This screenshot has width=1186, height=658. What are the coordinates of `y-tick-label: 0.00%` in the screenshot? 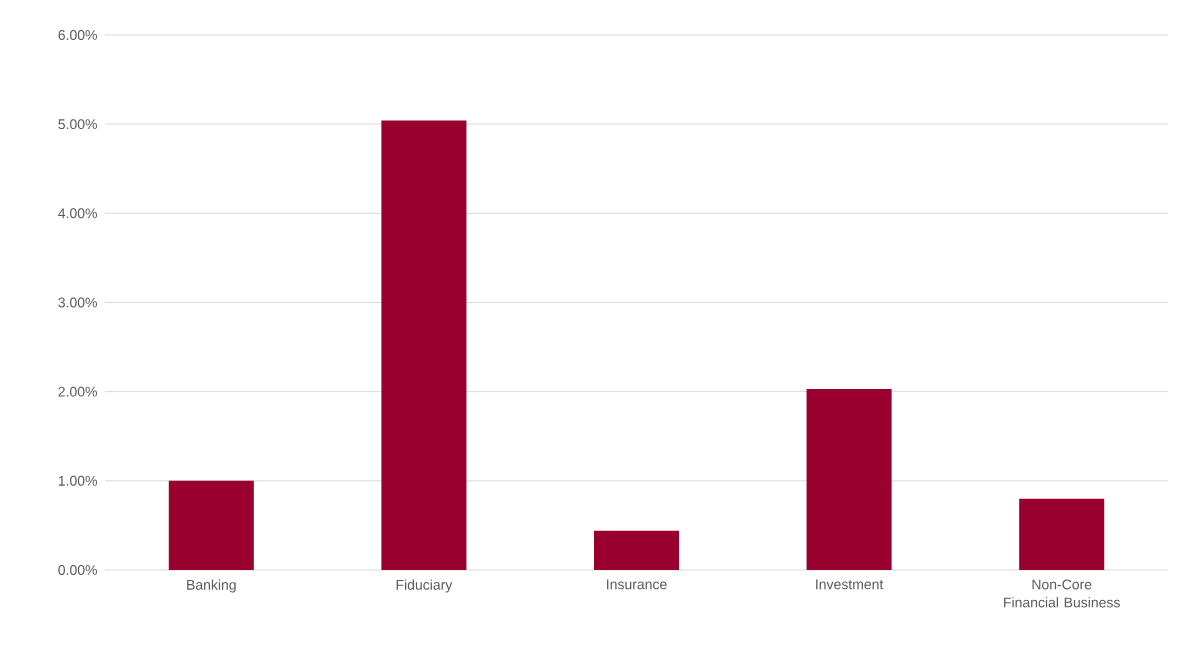 It's located at (77, 570).